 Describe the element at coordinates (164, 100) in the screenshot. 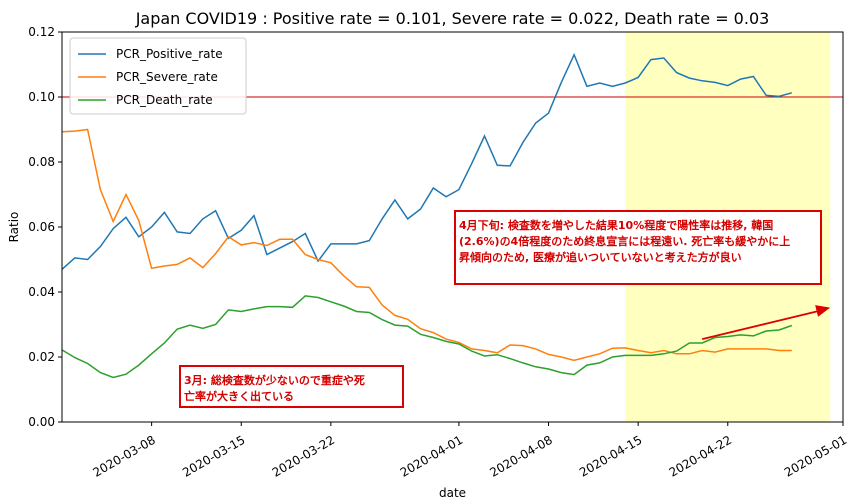

I see `legend-label: PCR_Death_rate` at that location.